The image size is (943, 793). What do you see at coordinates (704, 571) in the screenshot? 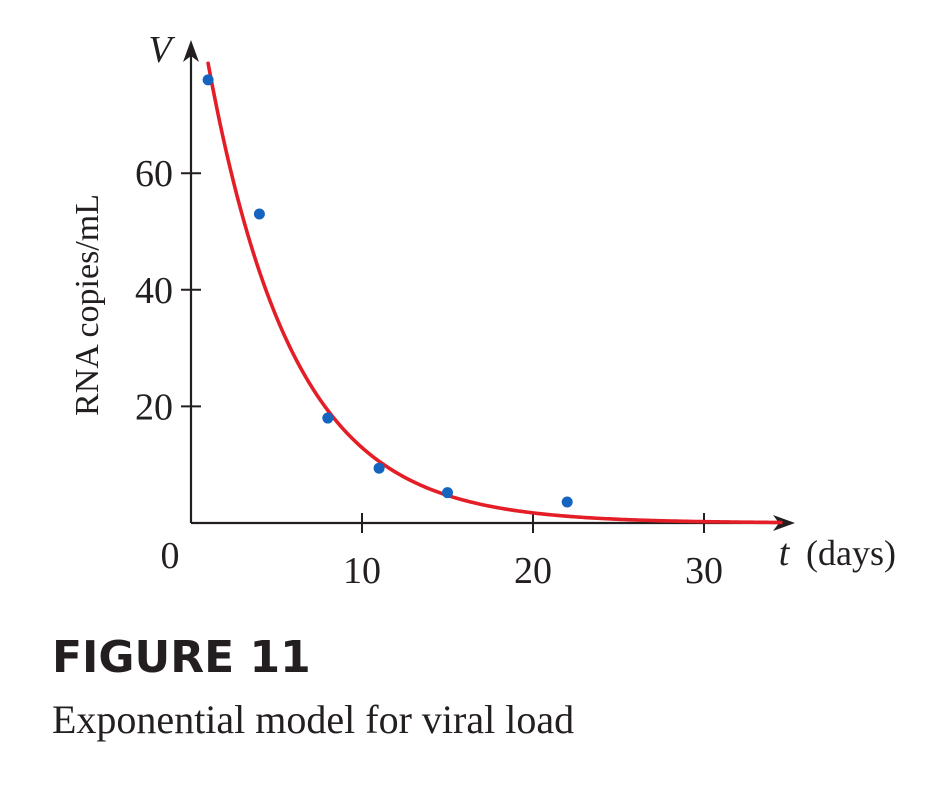
I see `x-tick-label: 30` at bounding box center [704, 571].